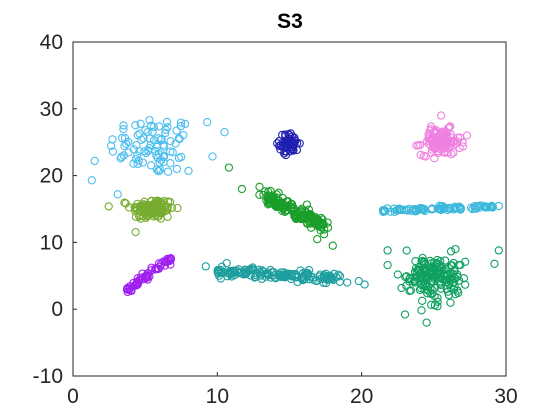 The image size is (560, 420). Describe the element at coordinates (51, 109) in the screenshot. I see `y-tick-label: 30` at that location.